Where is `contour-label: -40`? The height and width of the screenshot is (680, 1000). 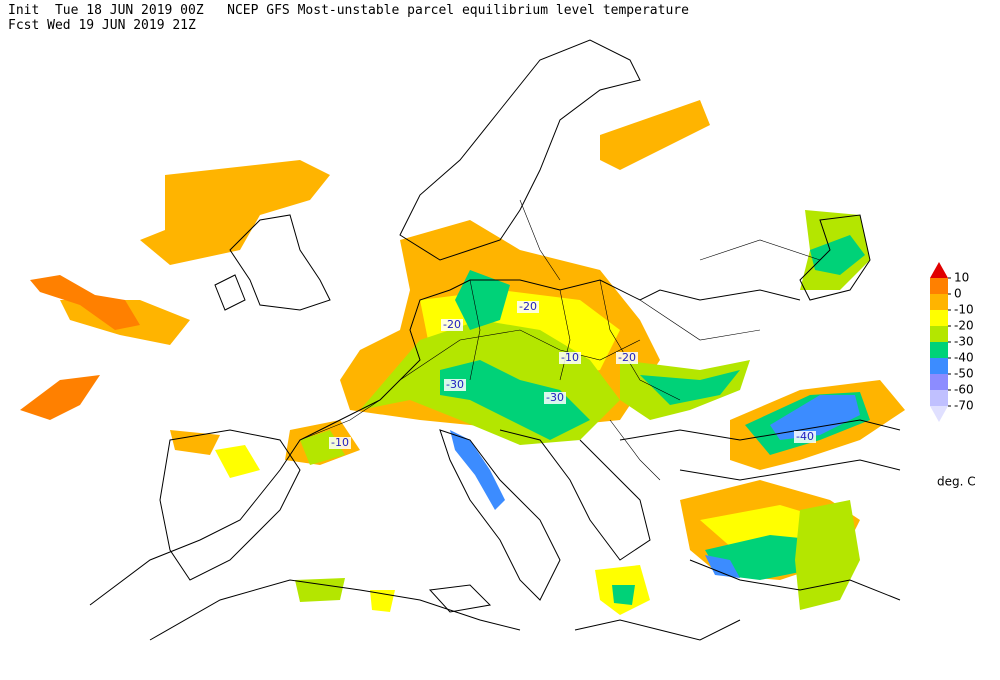
contour-label: -40 is located at coordinates (805, 436).